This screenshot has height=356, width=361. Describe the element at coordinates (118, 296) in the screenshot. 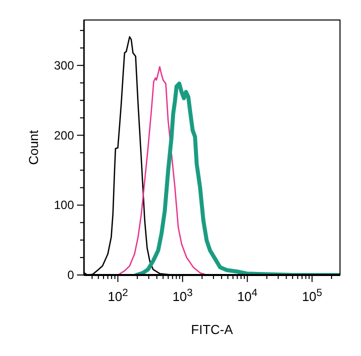

I see `x-tick-label: 10$^{2}$` at that location.